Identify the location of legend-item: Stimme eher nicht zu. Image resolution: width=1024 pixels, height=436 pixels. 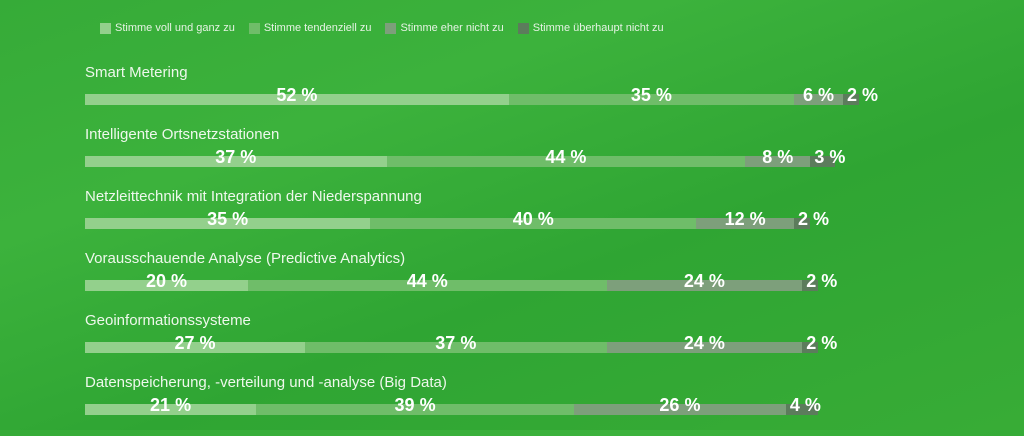
(444, 28).